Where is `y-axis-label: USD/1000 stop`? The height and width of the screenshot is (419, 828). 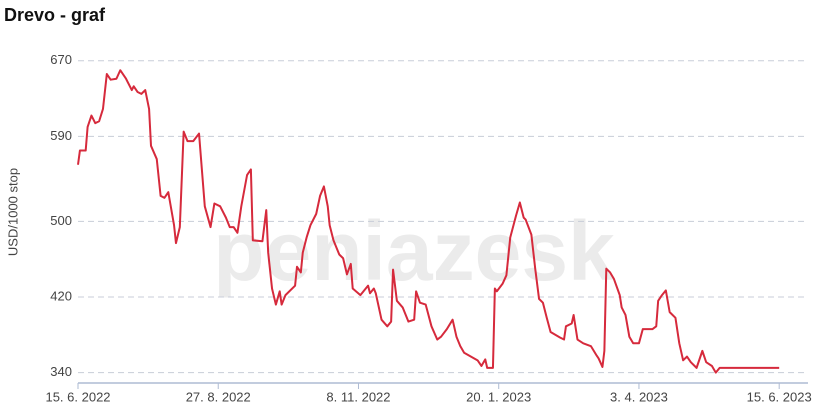 y-axis-label: USD/1000 stop is located at coordinates (12, 212).